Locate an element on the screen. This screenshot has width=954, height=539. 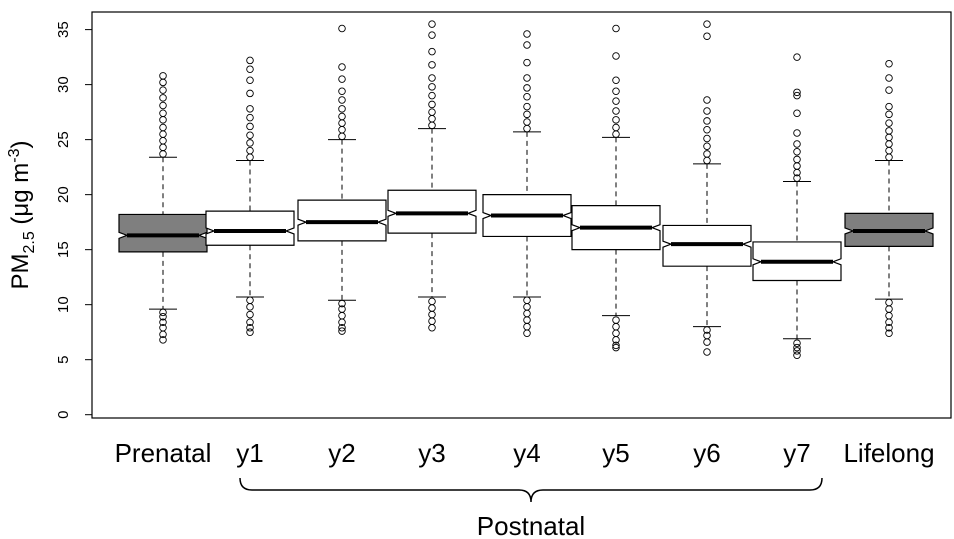
x-tick-label: y5 is located at coordinates (615, 453).